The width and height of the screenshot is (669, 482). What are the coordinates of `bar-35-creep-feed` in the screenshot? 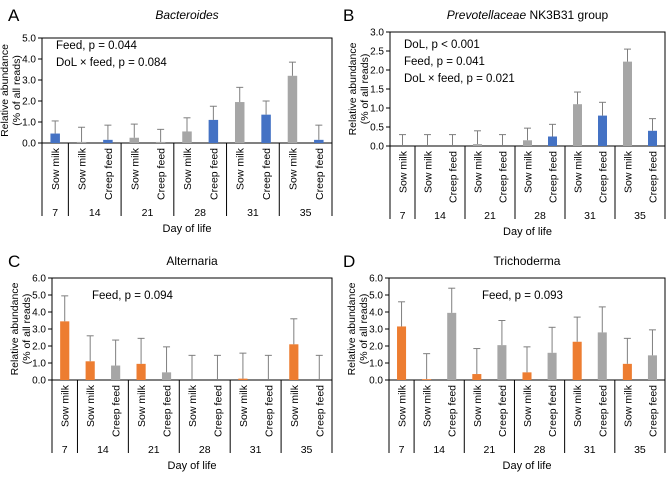 It's located at (319, 141).